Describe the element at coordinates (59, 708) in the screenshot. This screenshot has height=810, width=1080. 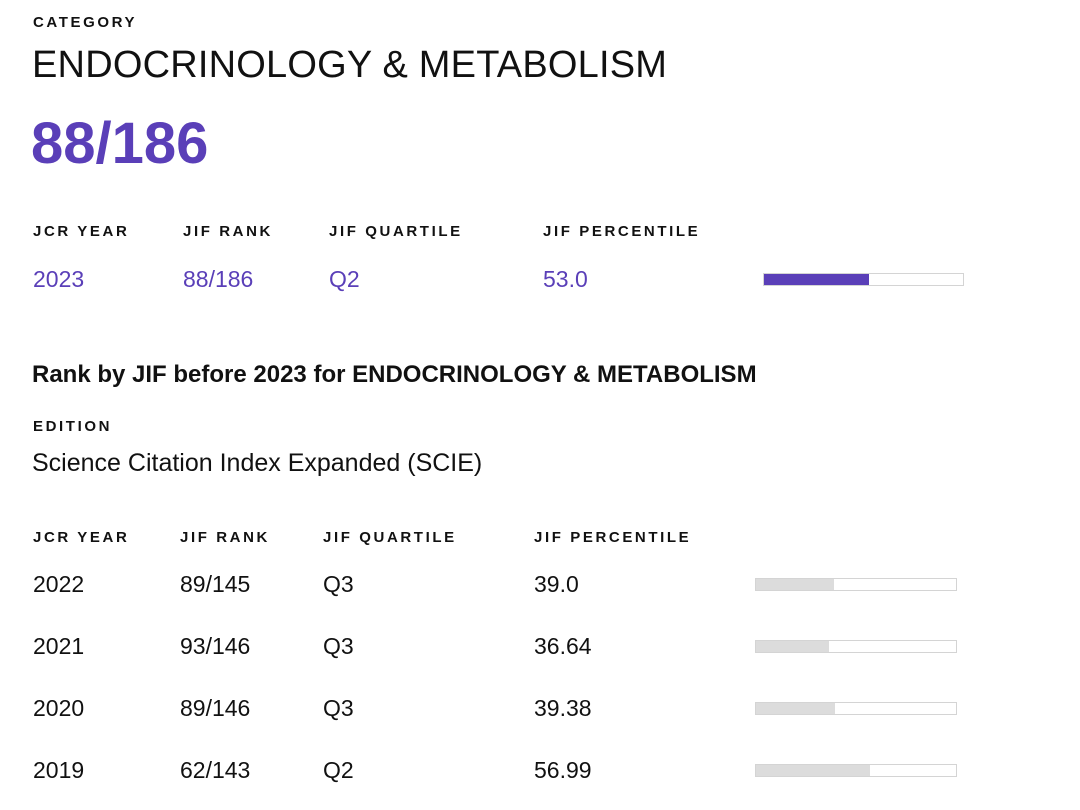
I see `row-year: 2020` at that location.